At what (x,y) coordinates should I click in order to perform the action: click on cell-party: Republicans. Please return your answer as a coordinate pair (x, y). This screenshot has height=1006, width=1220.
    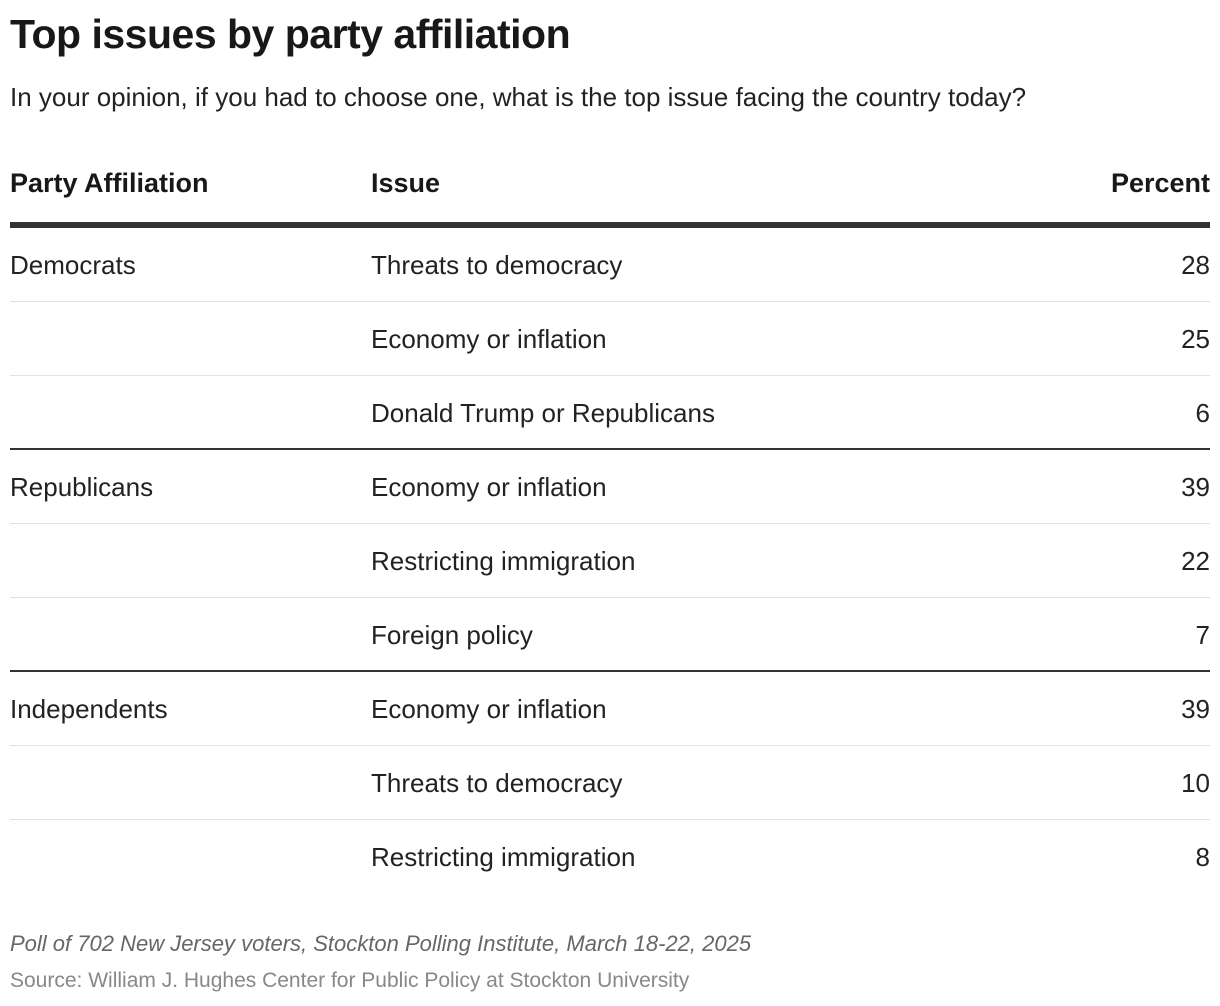
    Looking at the image, I should click on (82, 487).